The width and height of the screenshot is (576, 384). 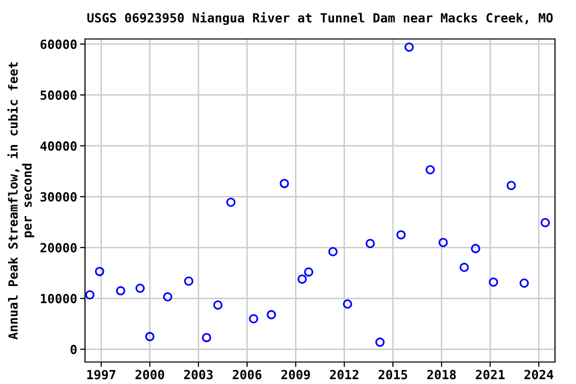 I want to click on x-tick-label: 2018, so click(x=441, y=375).